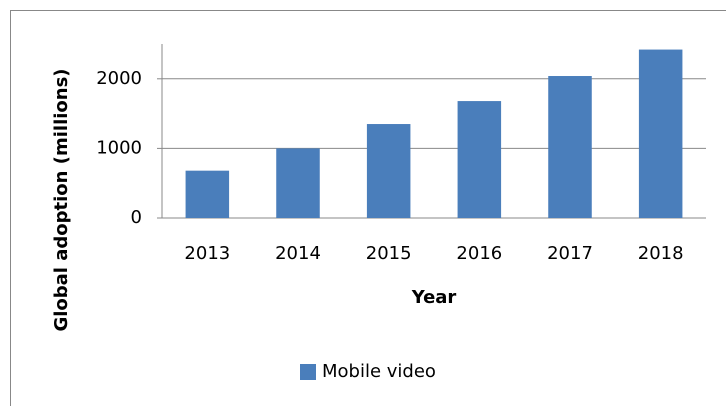  Describe the element at coordinates (434, 297) in the screenshot. I see `x-axis-label: Year` at that location.